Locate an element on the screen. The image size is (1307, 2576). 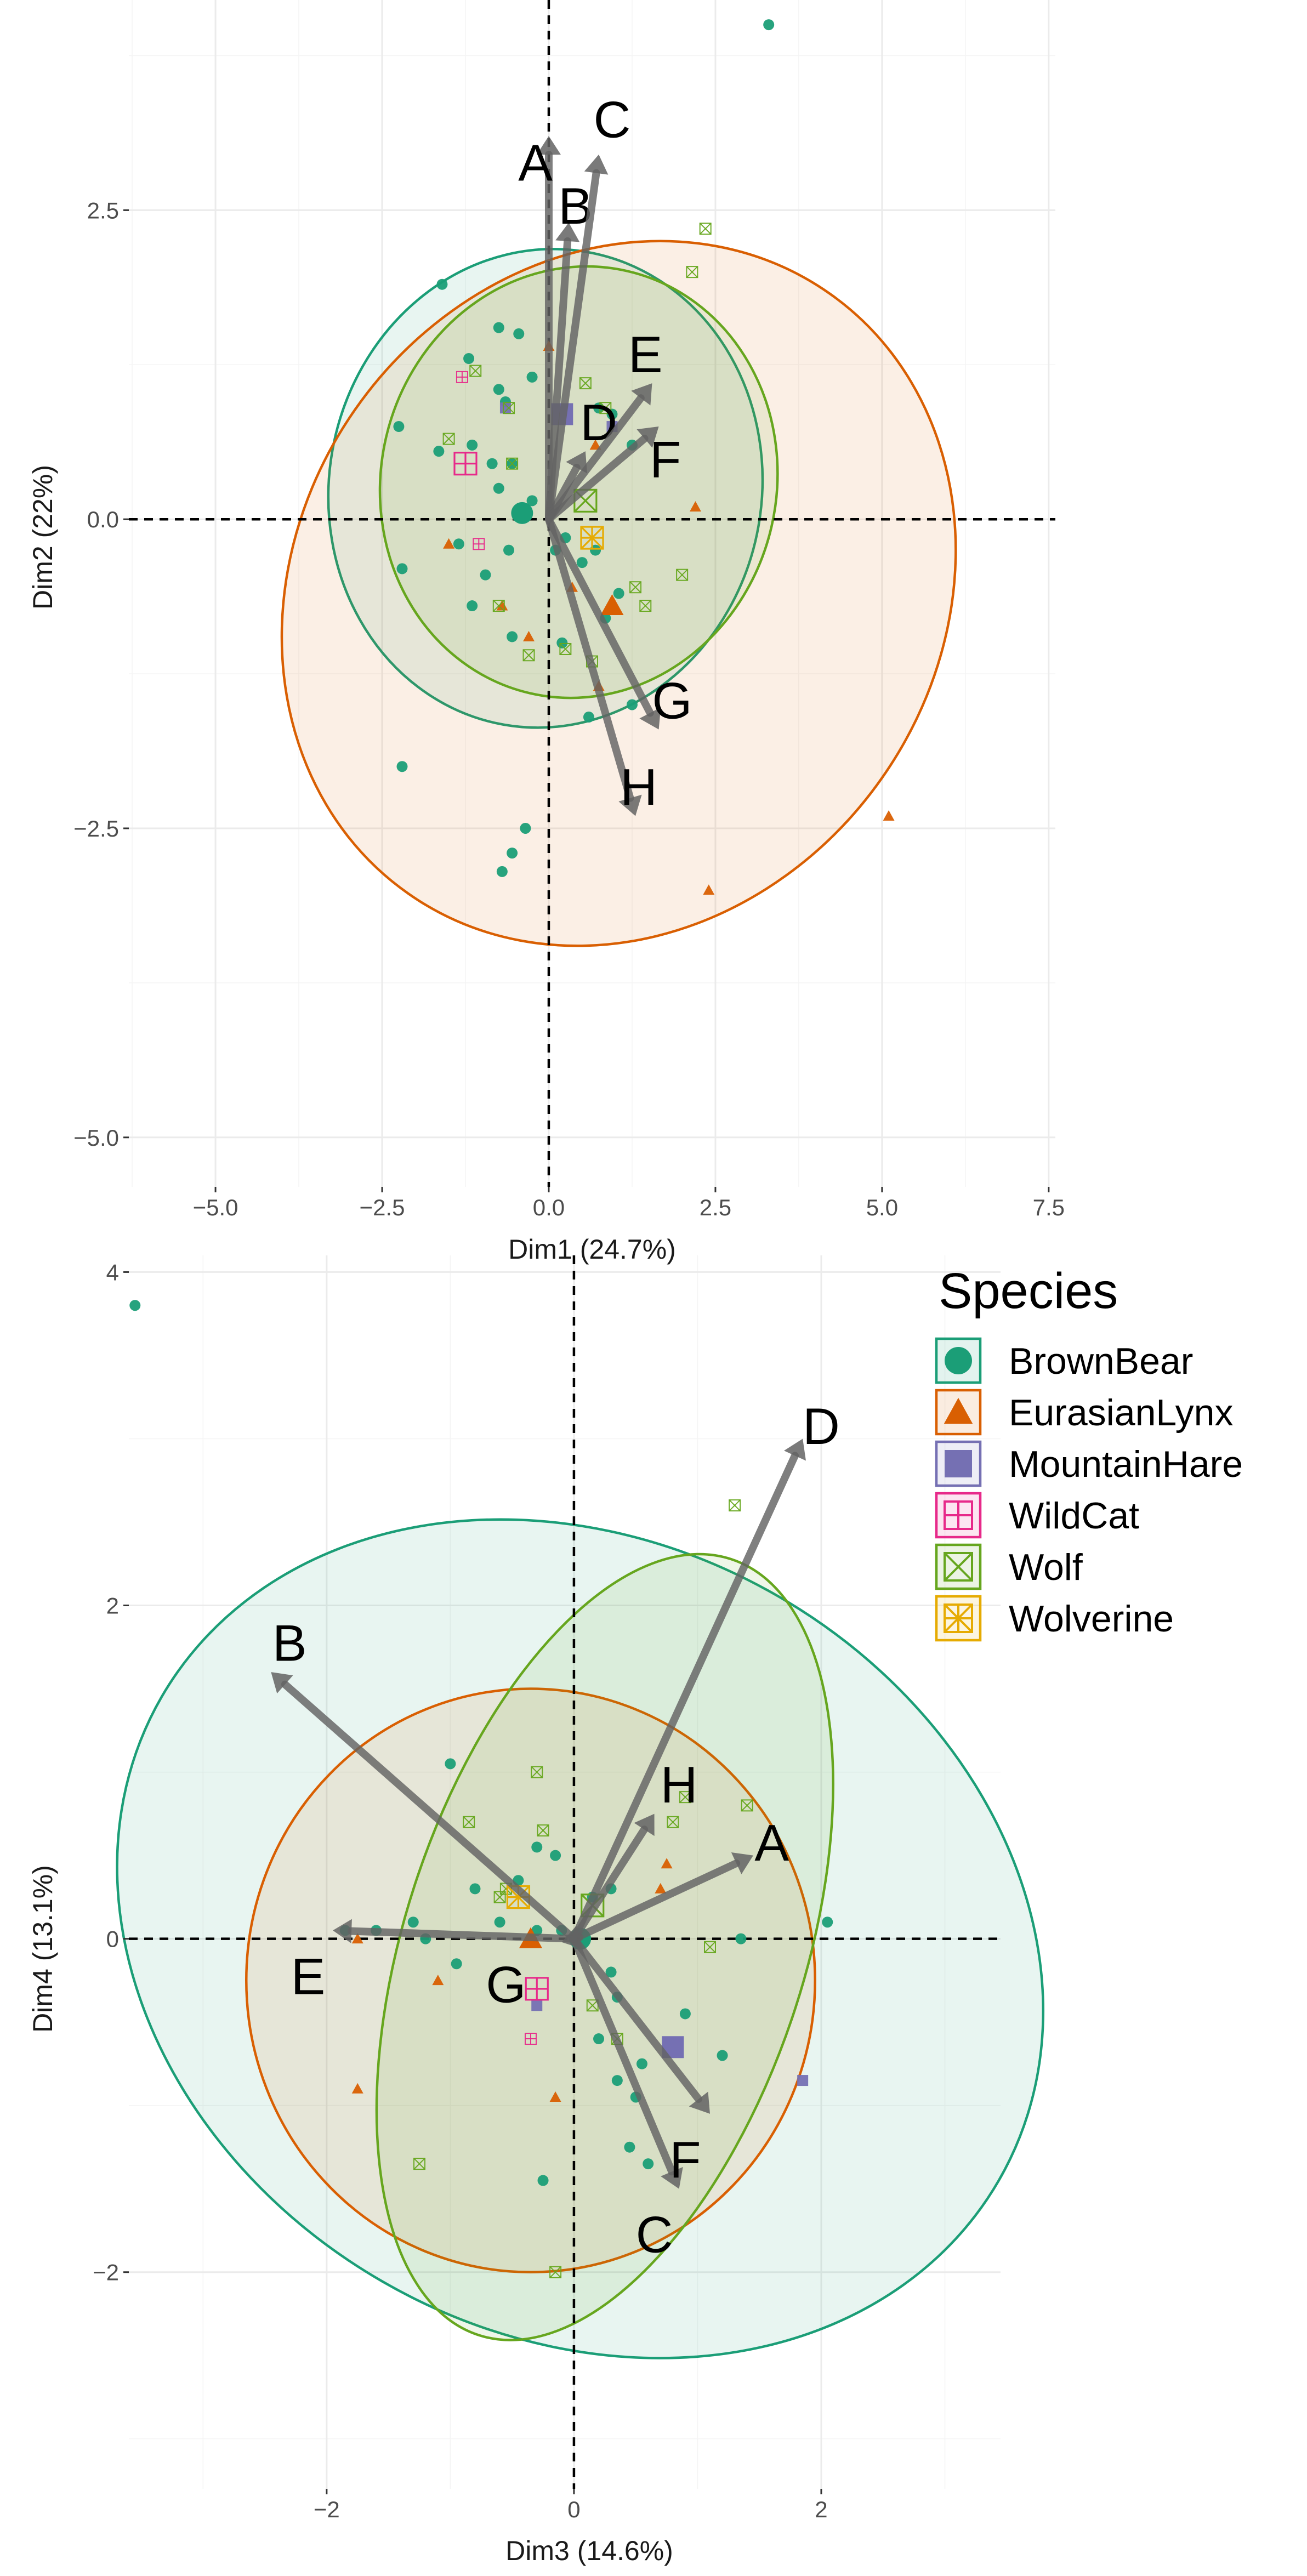
top-arrow-label-h: H is located at coordinates (638, 787).